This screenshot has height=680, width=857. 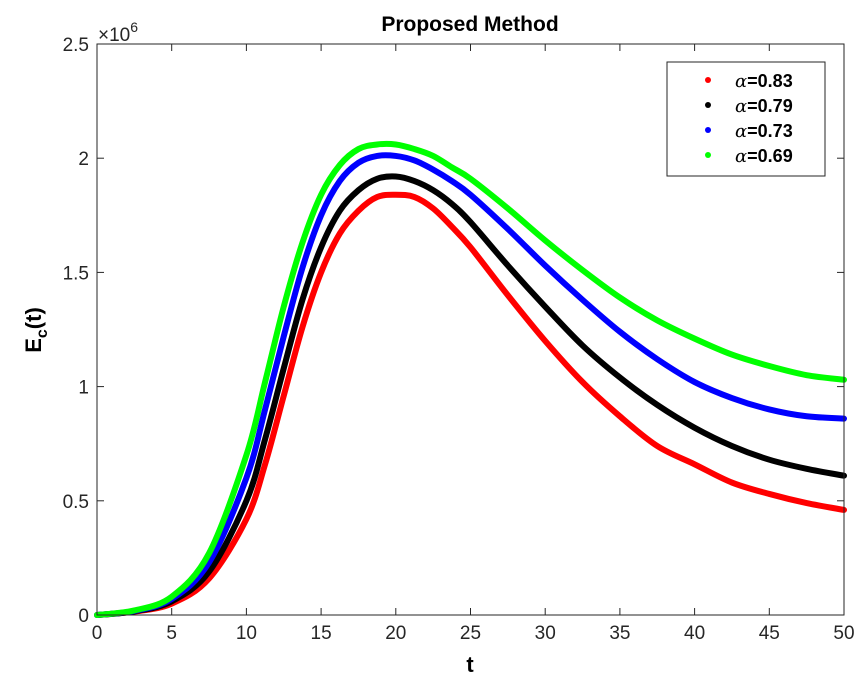 What do you see at coordinates (395, 633) in the screenshot?
I see `x-tick-label: 20` at bounding box center [395, 633].